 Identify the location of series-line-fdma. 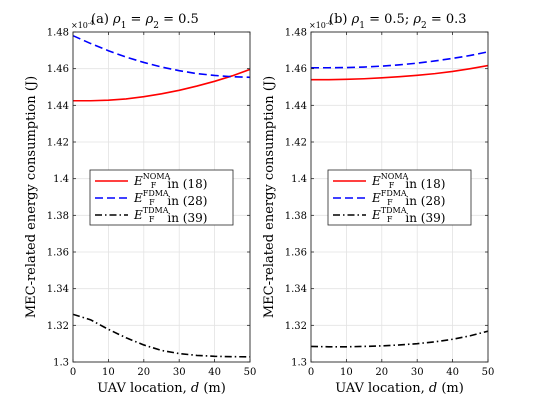
(399, 60).